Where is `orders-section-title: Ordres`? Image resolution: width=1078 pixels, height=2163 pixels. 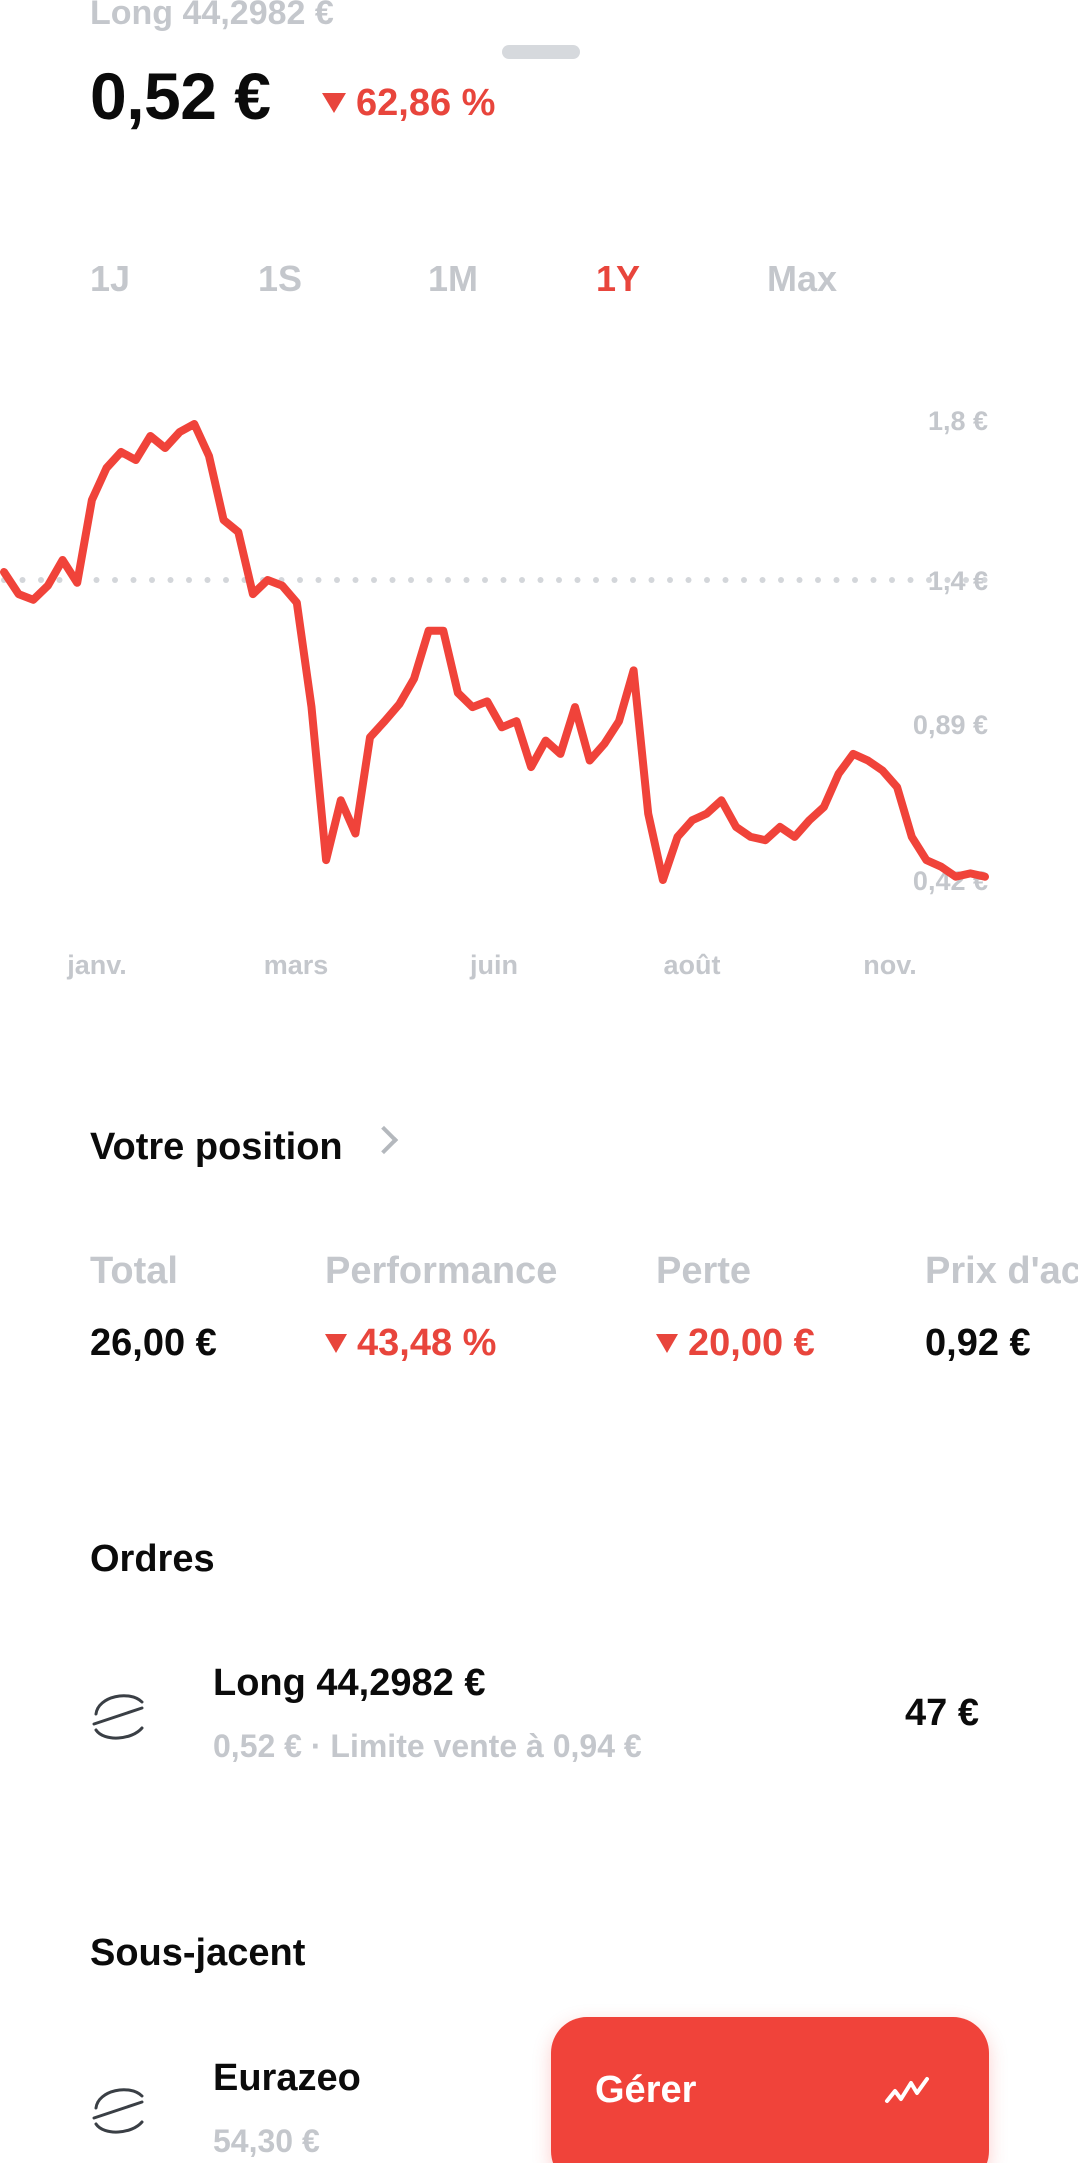
orders-section-title: Ordres is located at coordinates (152, 1559).